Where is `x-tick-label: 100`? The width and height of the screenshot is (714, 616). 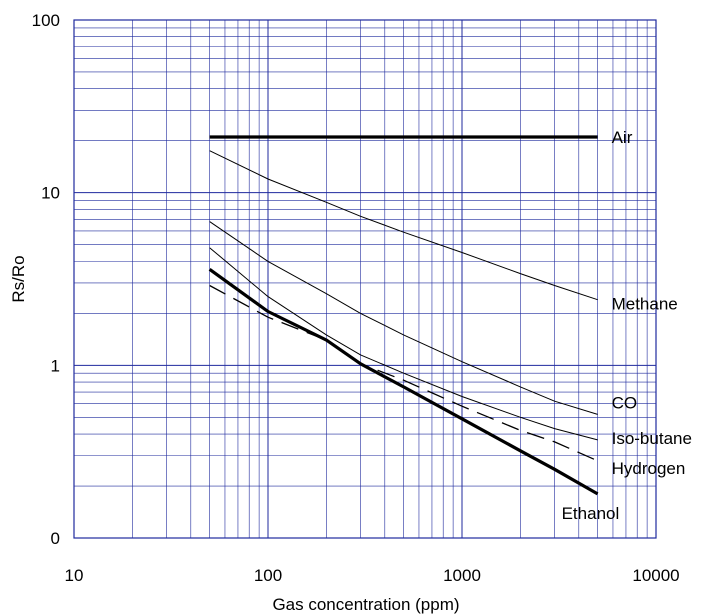
x-tick-label: 100 is located at coordinates (268, 575).